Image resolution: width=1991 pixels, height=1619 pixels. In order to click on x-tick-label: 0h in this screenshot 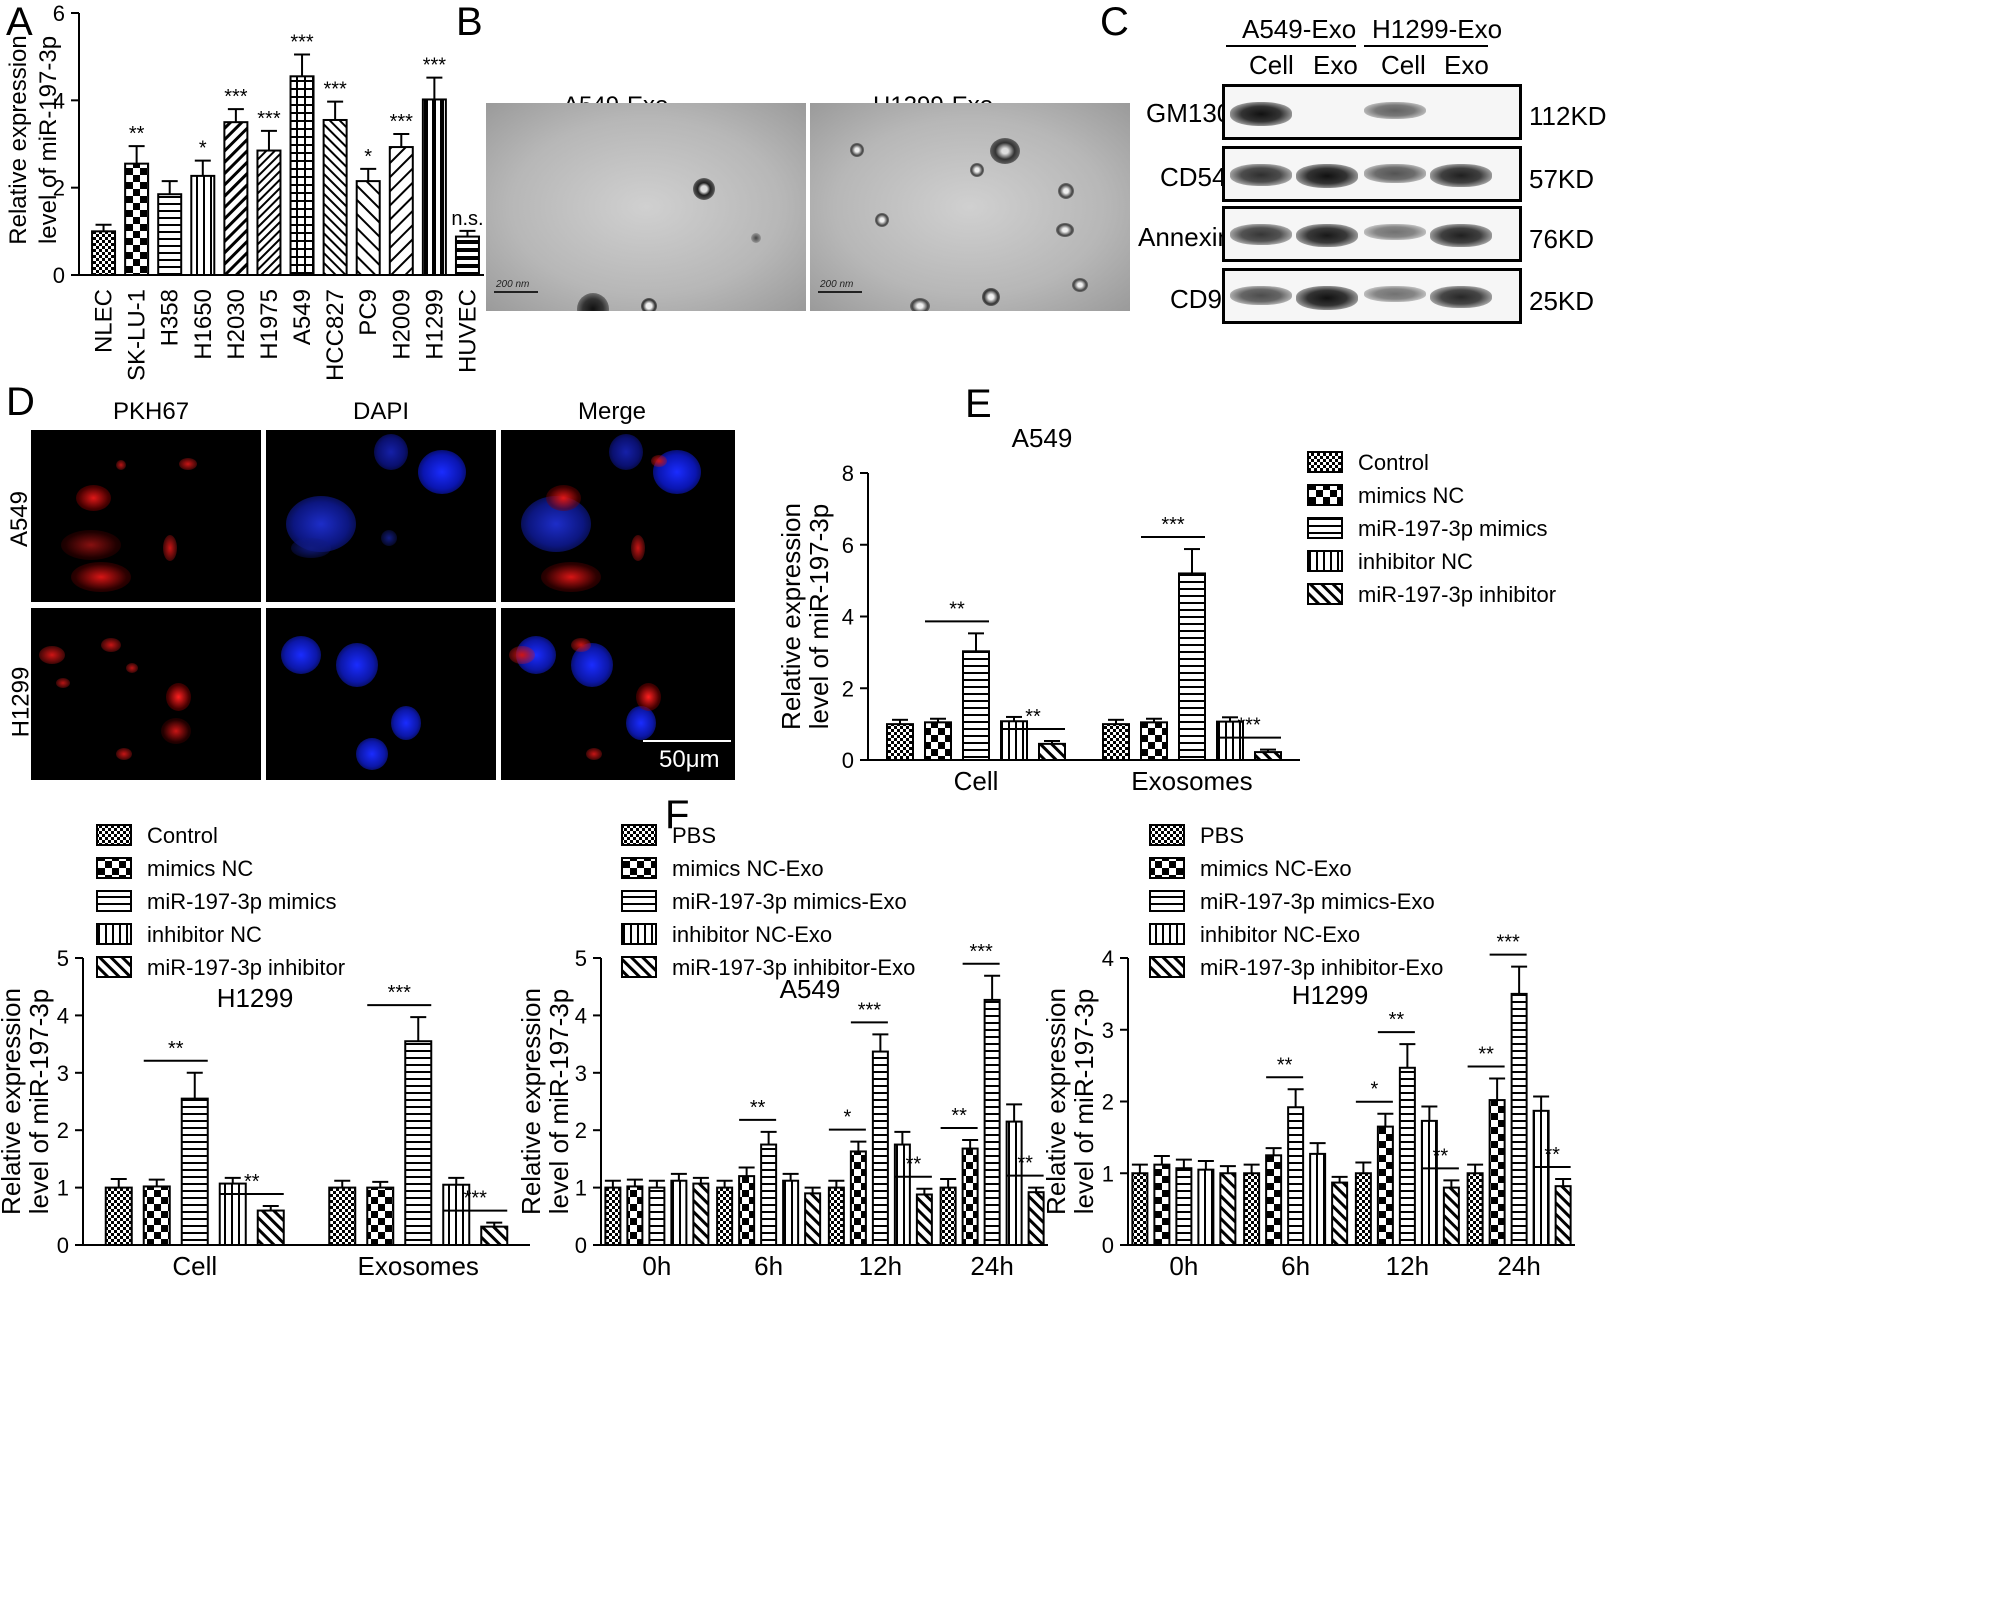, I will do `click(1183, 1266)`.